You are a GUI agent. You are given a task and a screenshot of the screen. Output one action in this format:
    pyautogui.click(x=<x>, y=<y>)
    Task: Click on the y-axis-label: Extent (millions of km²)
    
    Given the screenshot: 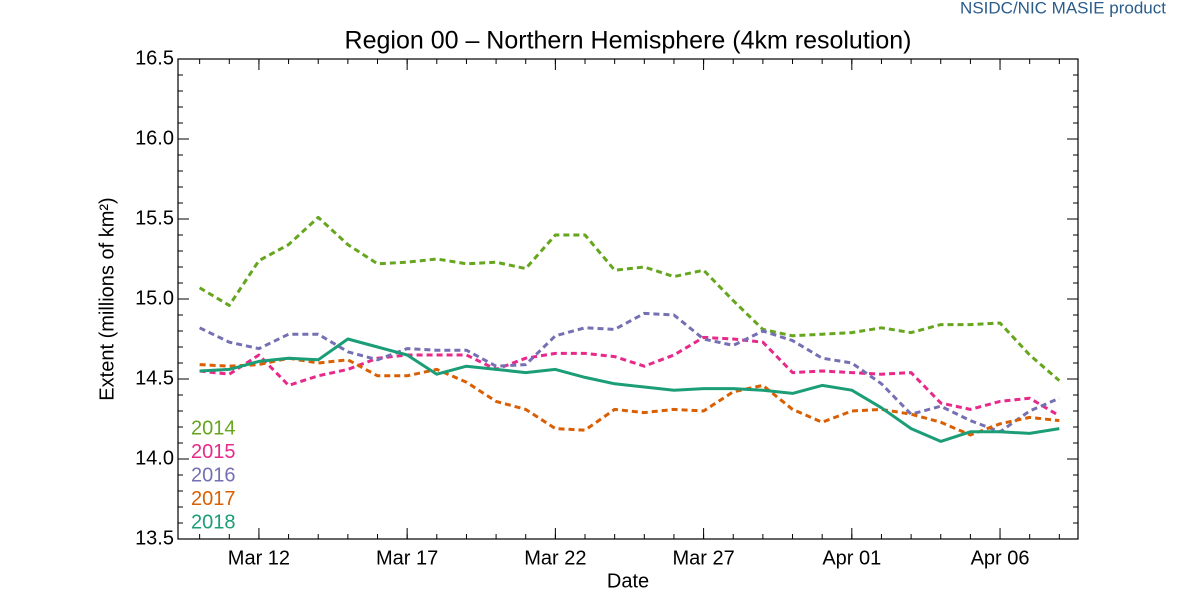 What is the action you would take?
    pyautogui.click(x=107, y=298)
    